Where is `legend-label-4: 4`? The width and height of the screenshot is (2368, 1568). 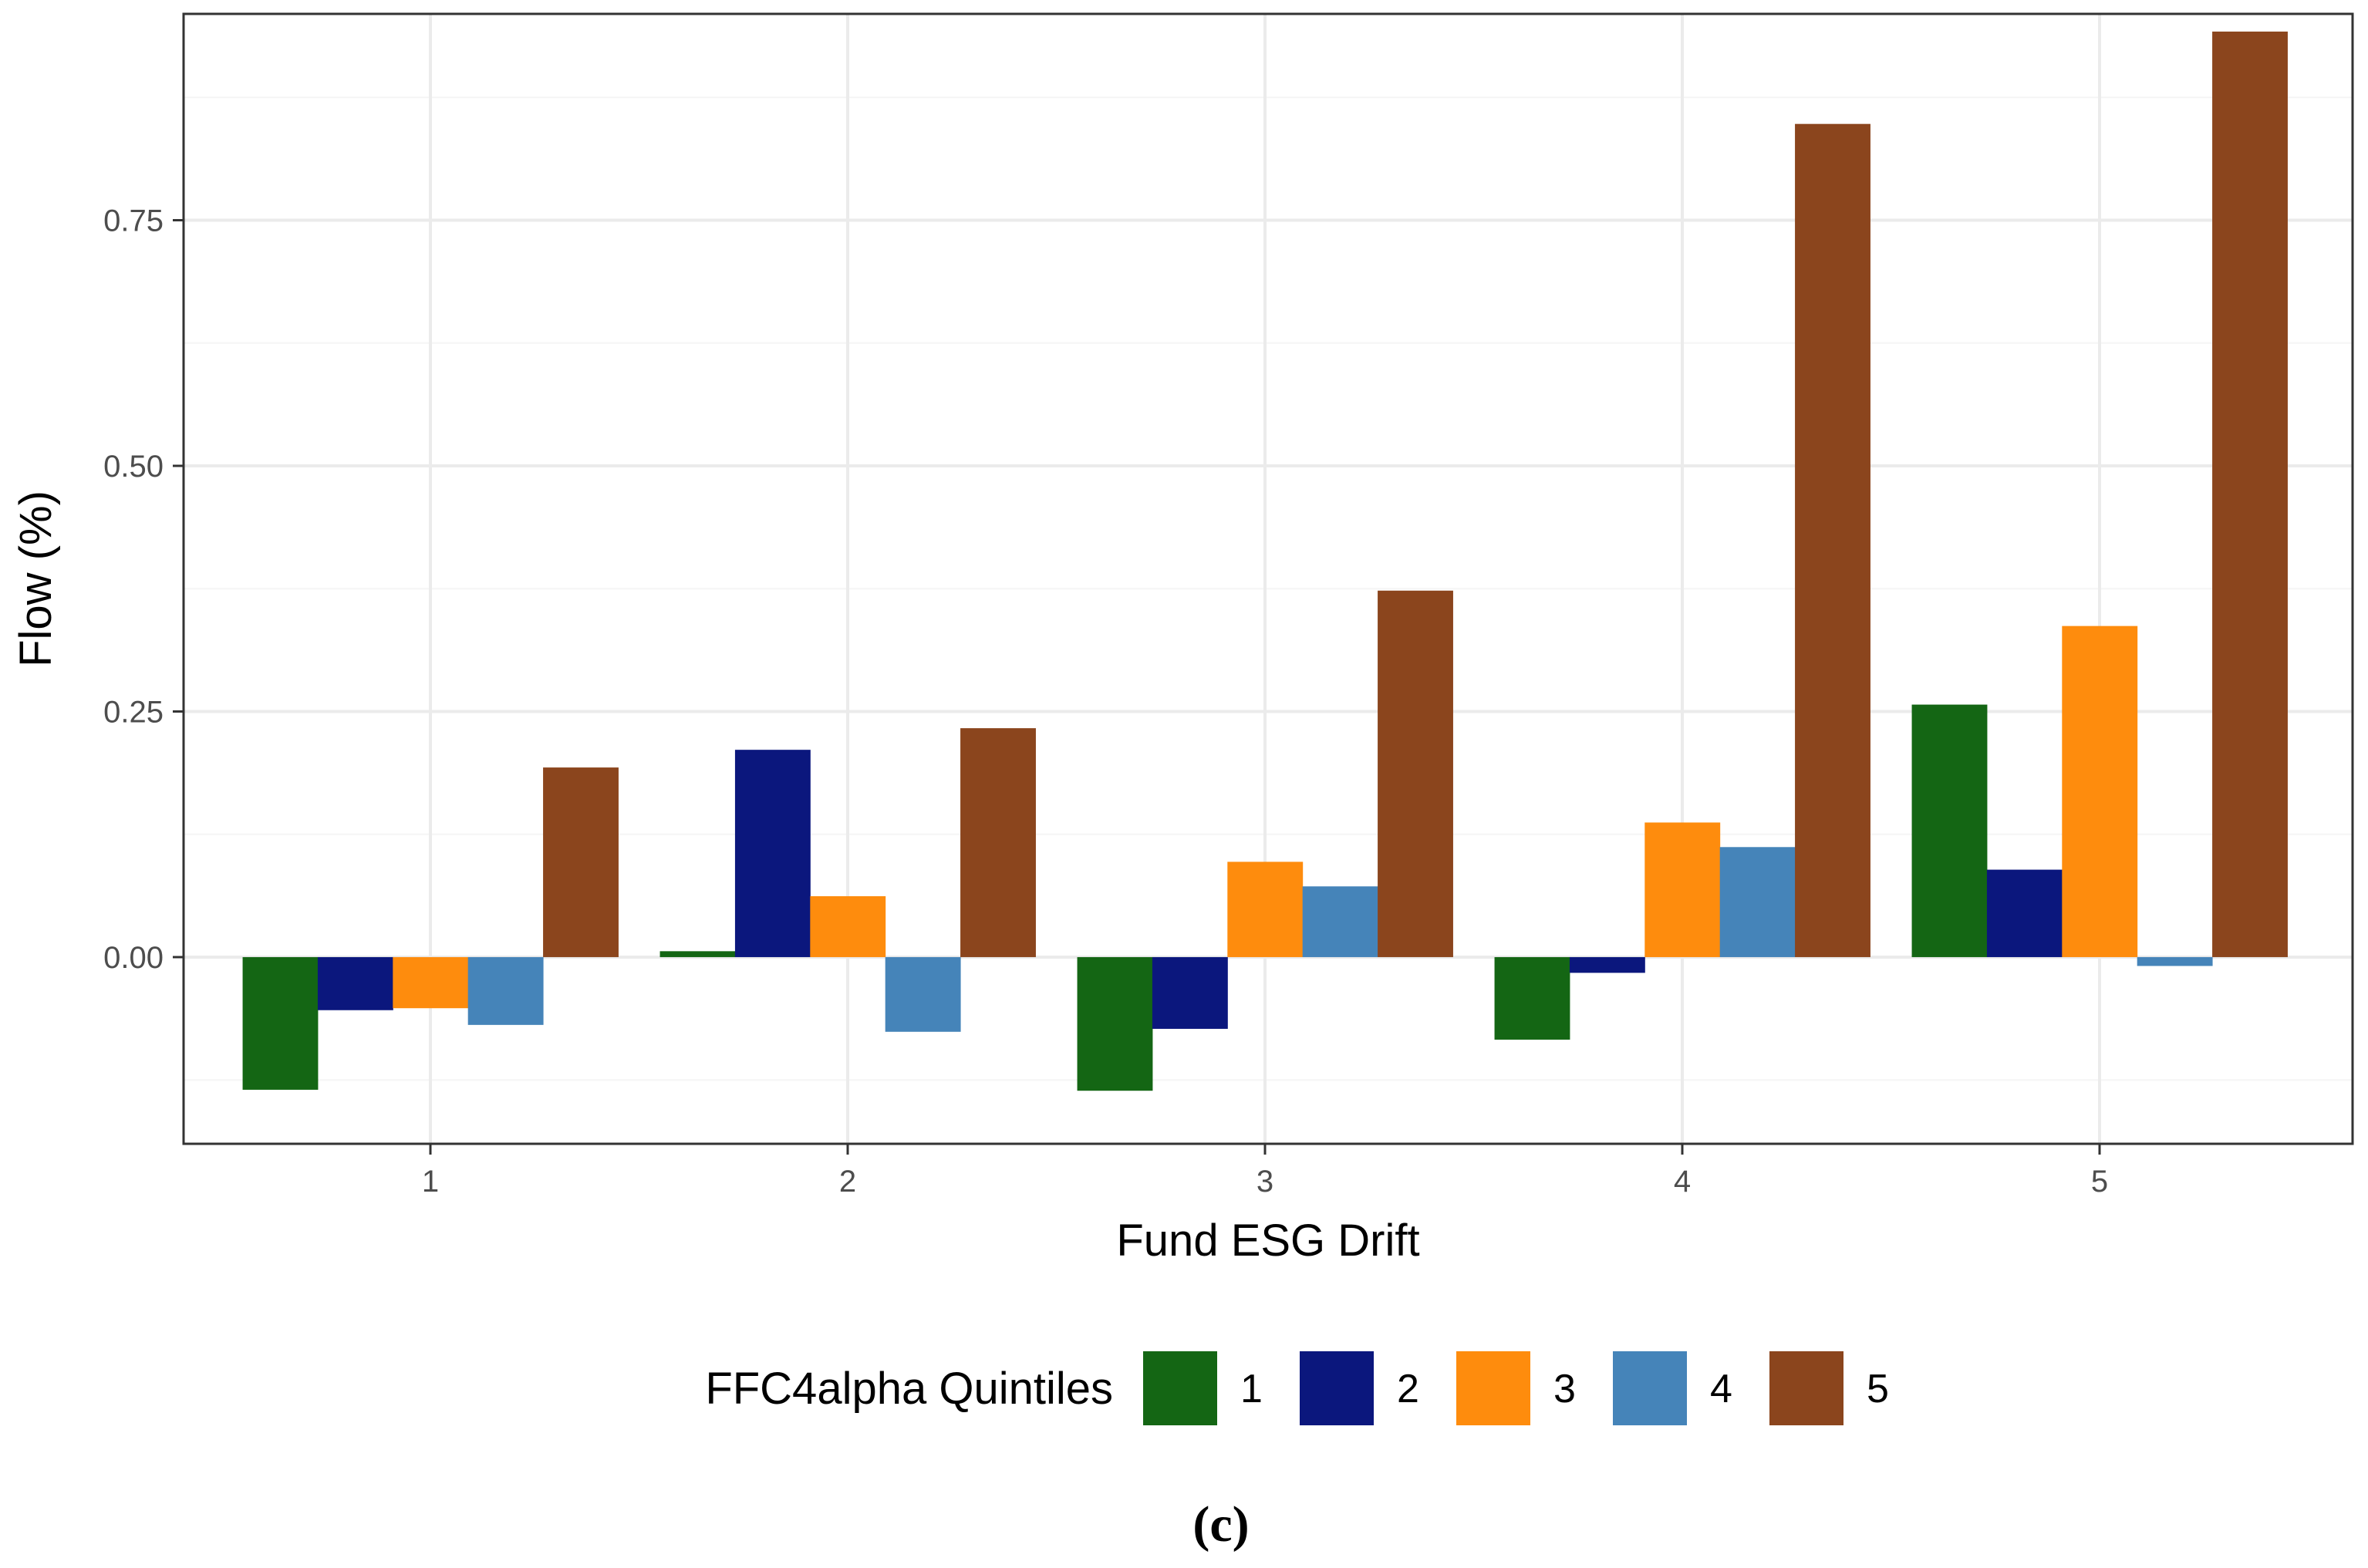 legend-label-4: 4 is located at coordinates (1721, 1389).